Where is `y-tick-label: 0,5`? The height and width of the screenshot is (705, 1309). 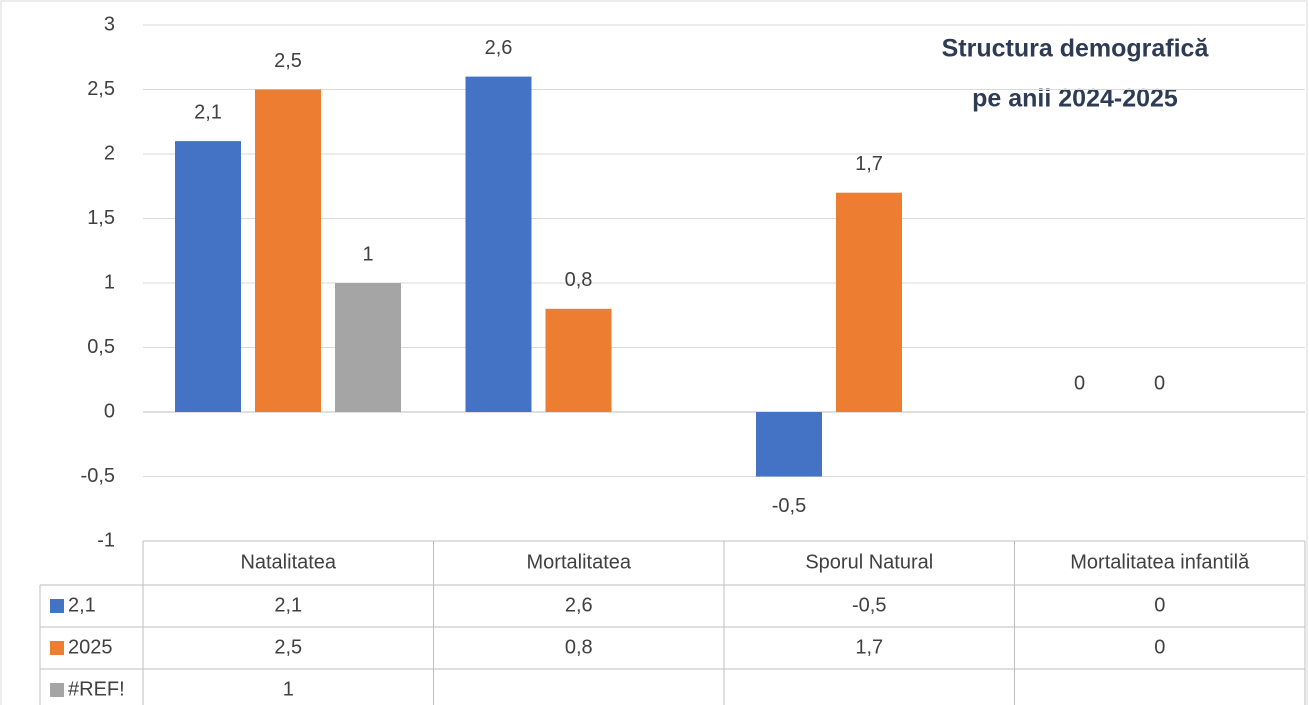 y-tick-label: 0,5 is located at coordinates (101, 347).